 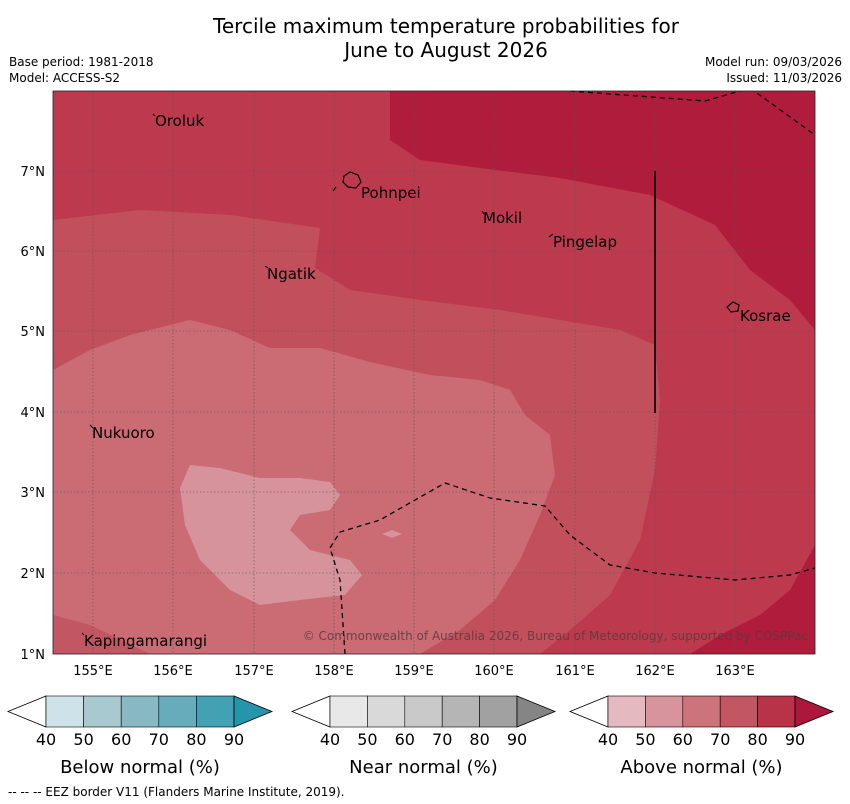 I want to click on lat-tick: 4°N, so click(x=33, y=413).